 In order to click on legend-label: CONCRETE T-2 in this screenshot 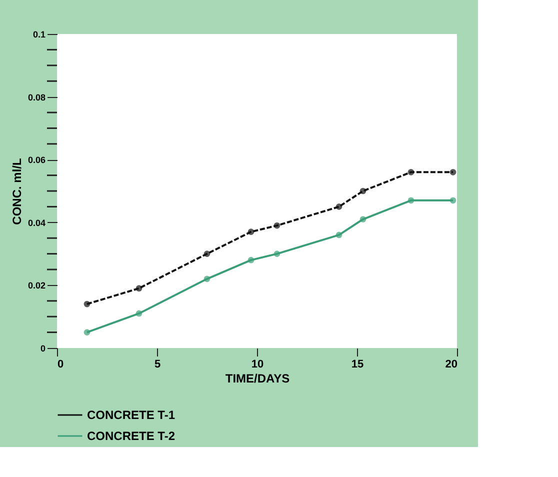, I will do `click(131, 436)`.